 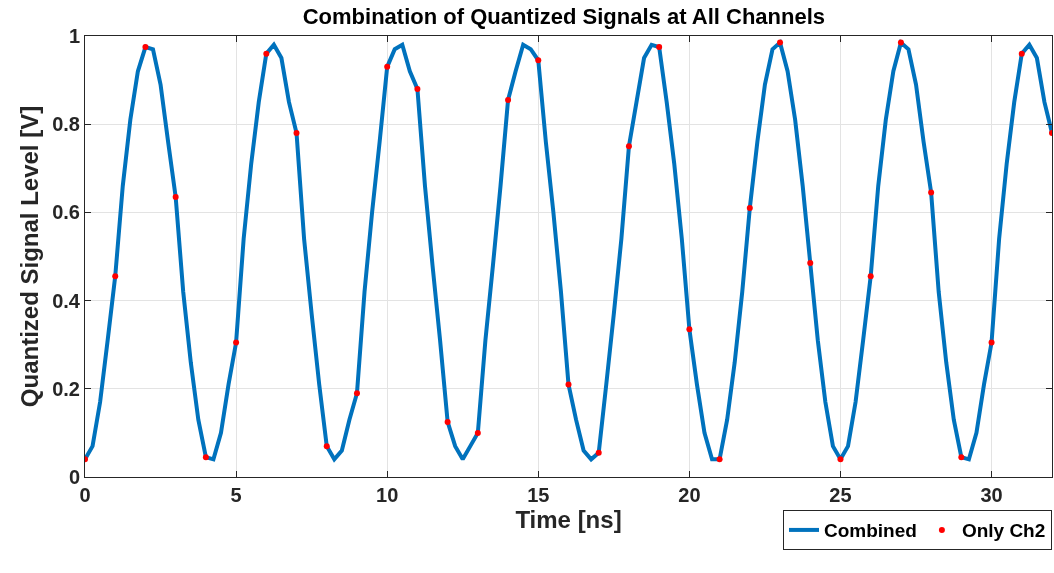 I want to click on x-tick-label: 20, so click(x=689, y=495).